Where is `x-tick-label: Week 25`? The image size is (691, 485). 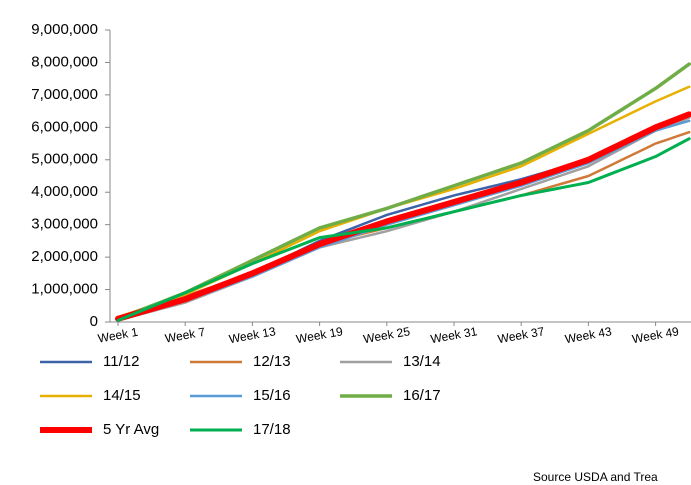 x-tick-label: Week 25 is located at coordinates (386, 335).